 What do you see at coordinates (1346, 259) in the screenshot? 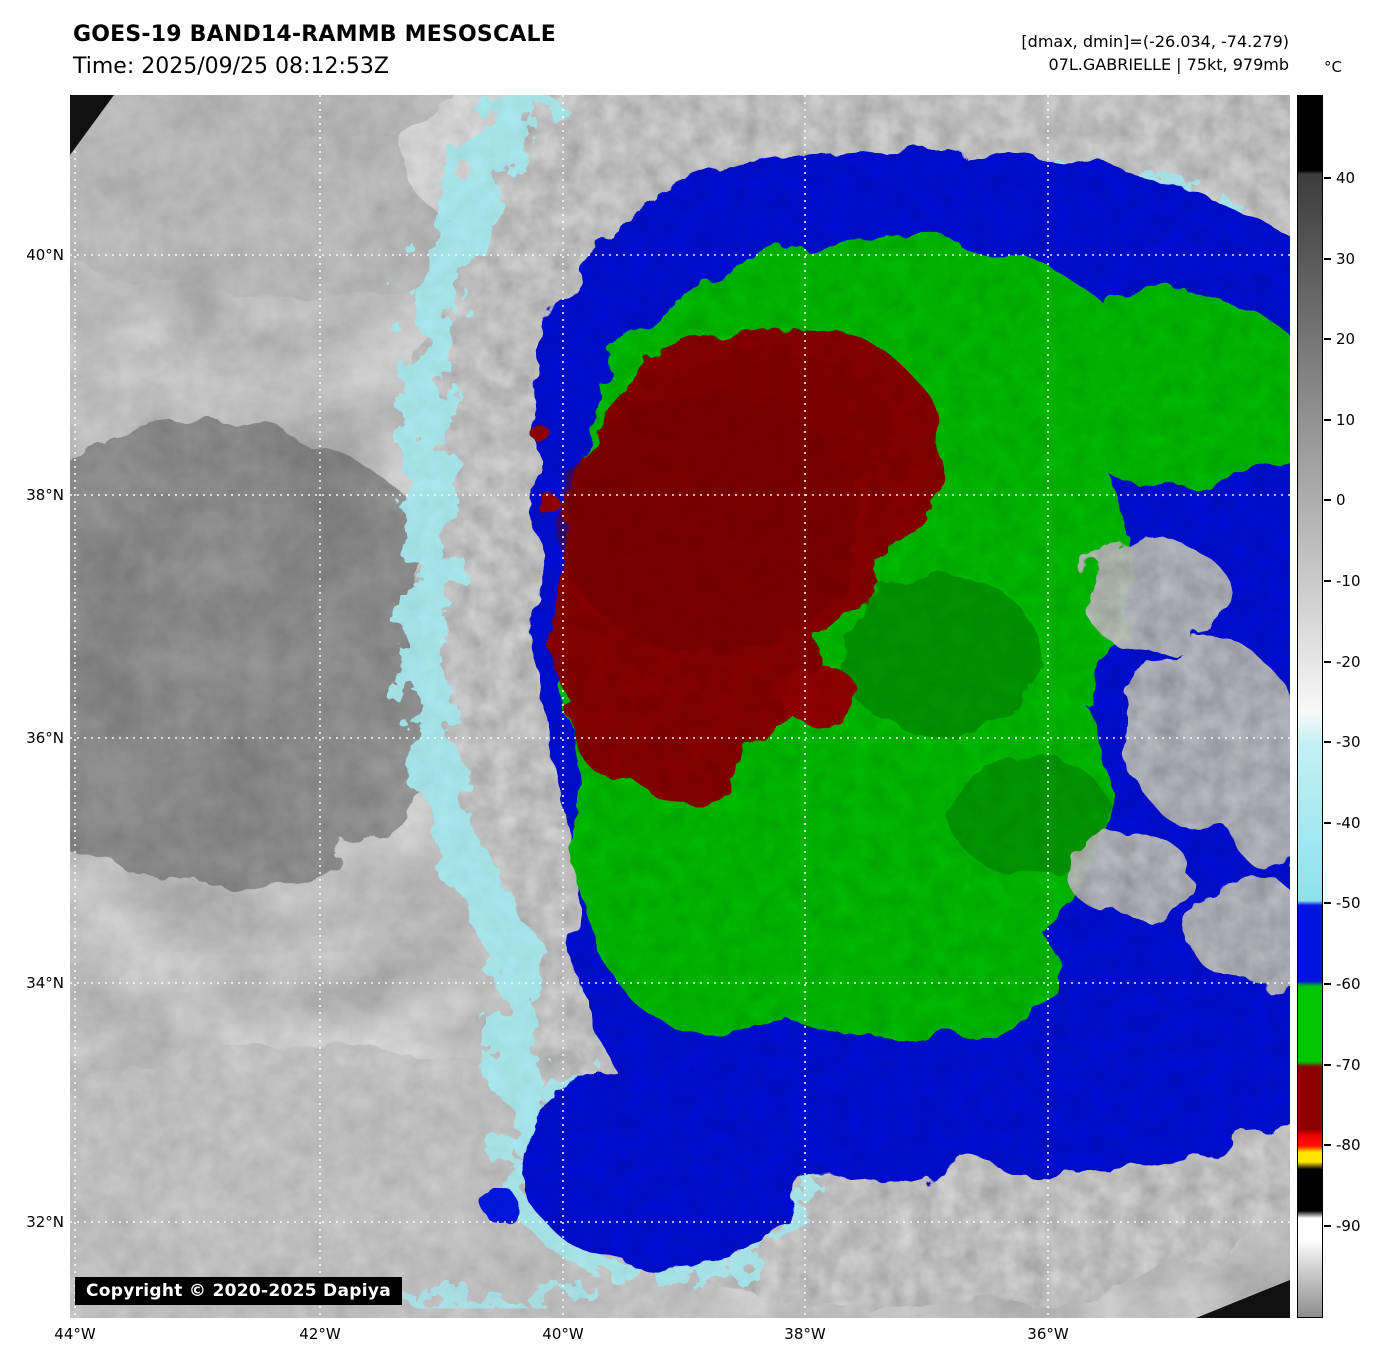
I see `colorbar-tick-label: 30` at bounding box center [1346, 259].